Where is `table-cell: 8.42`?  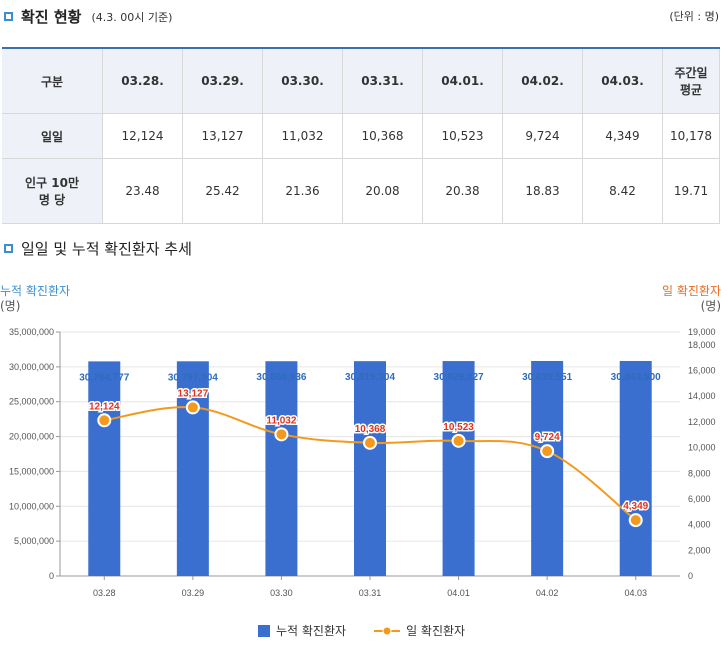 table-cell: 8.42 is located at coordinates (622, 191).